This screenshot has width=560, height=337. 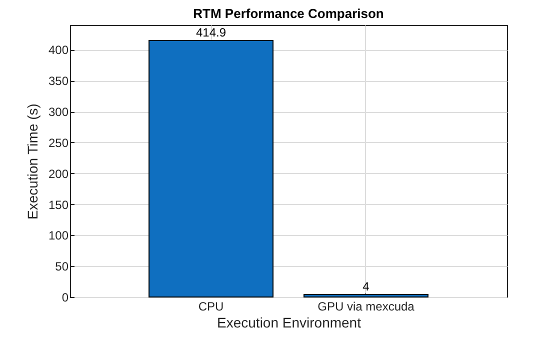 What do you see at coordinates (58, 235) in the screenshot?
I see `y-tick-label: 100` at bounding box center [58, 235].